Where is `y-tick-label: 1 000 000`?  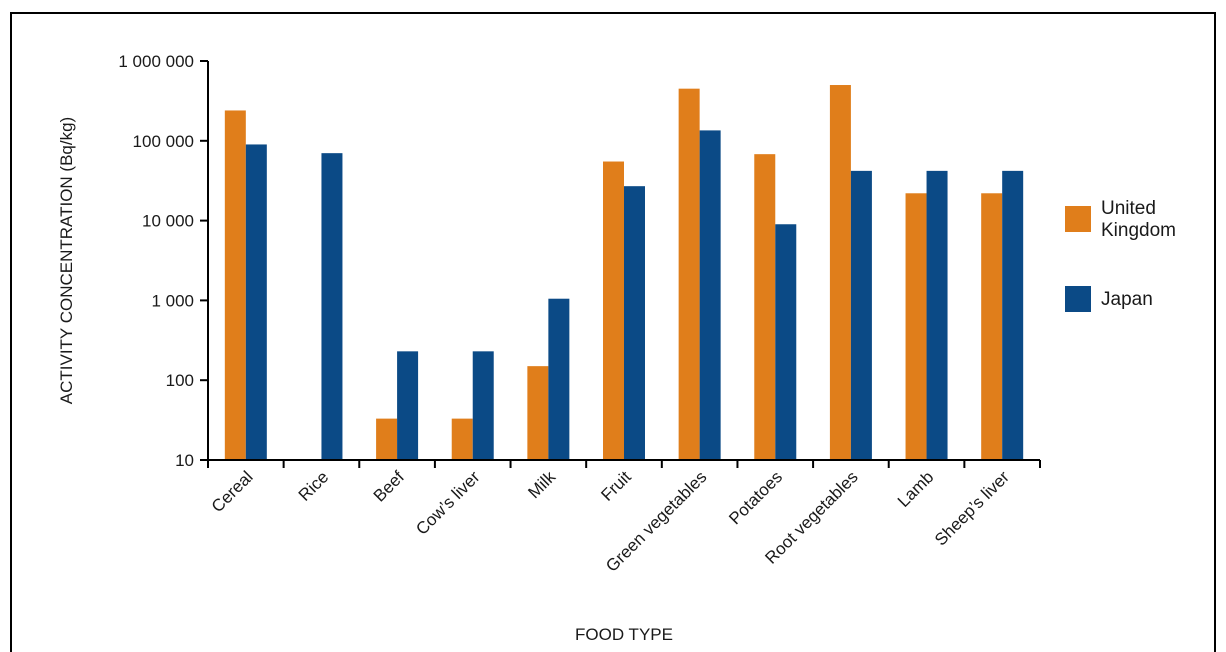 y-tick-label: 1 000 000 is located at coordinates (156, 61).